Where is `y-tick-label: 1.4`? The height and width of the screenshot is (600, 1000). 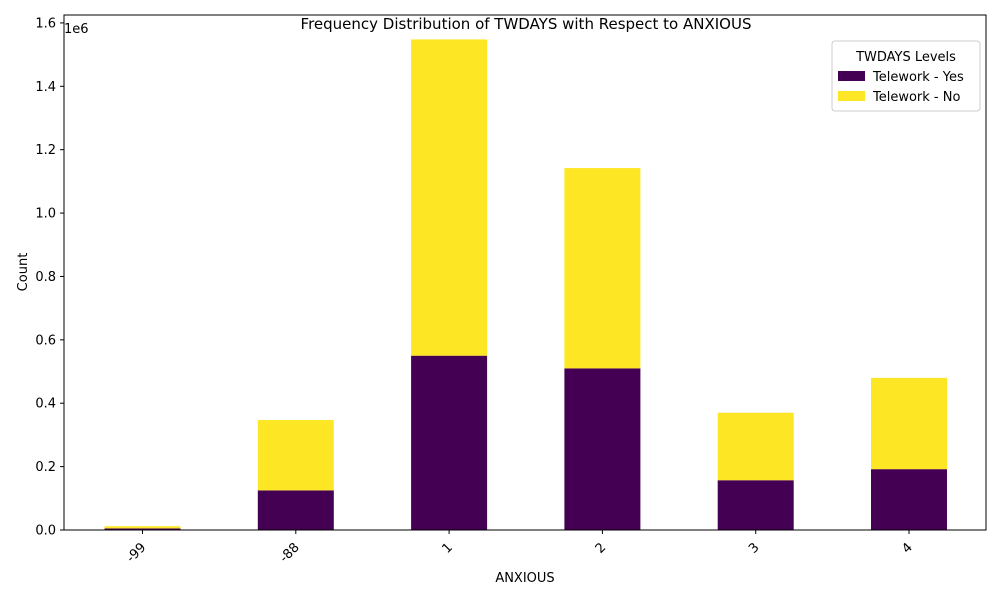 y-tick-label: 1.4 is located at coordinates (45, 87).